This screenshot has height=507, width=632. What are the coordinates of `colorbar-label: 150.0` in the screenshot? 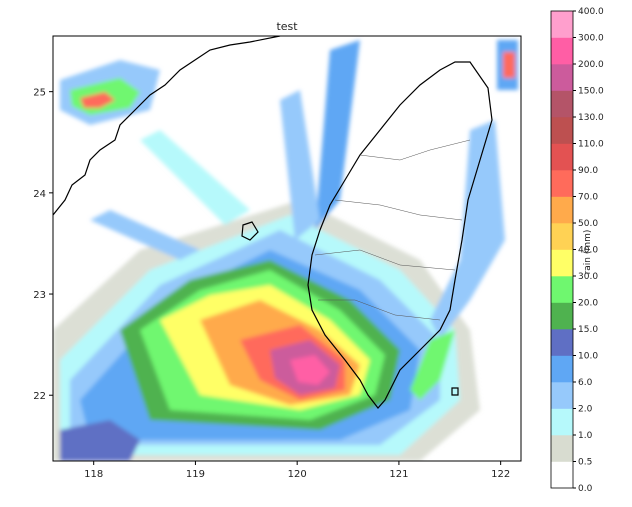 It's located at (591, 92).